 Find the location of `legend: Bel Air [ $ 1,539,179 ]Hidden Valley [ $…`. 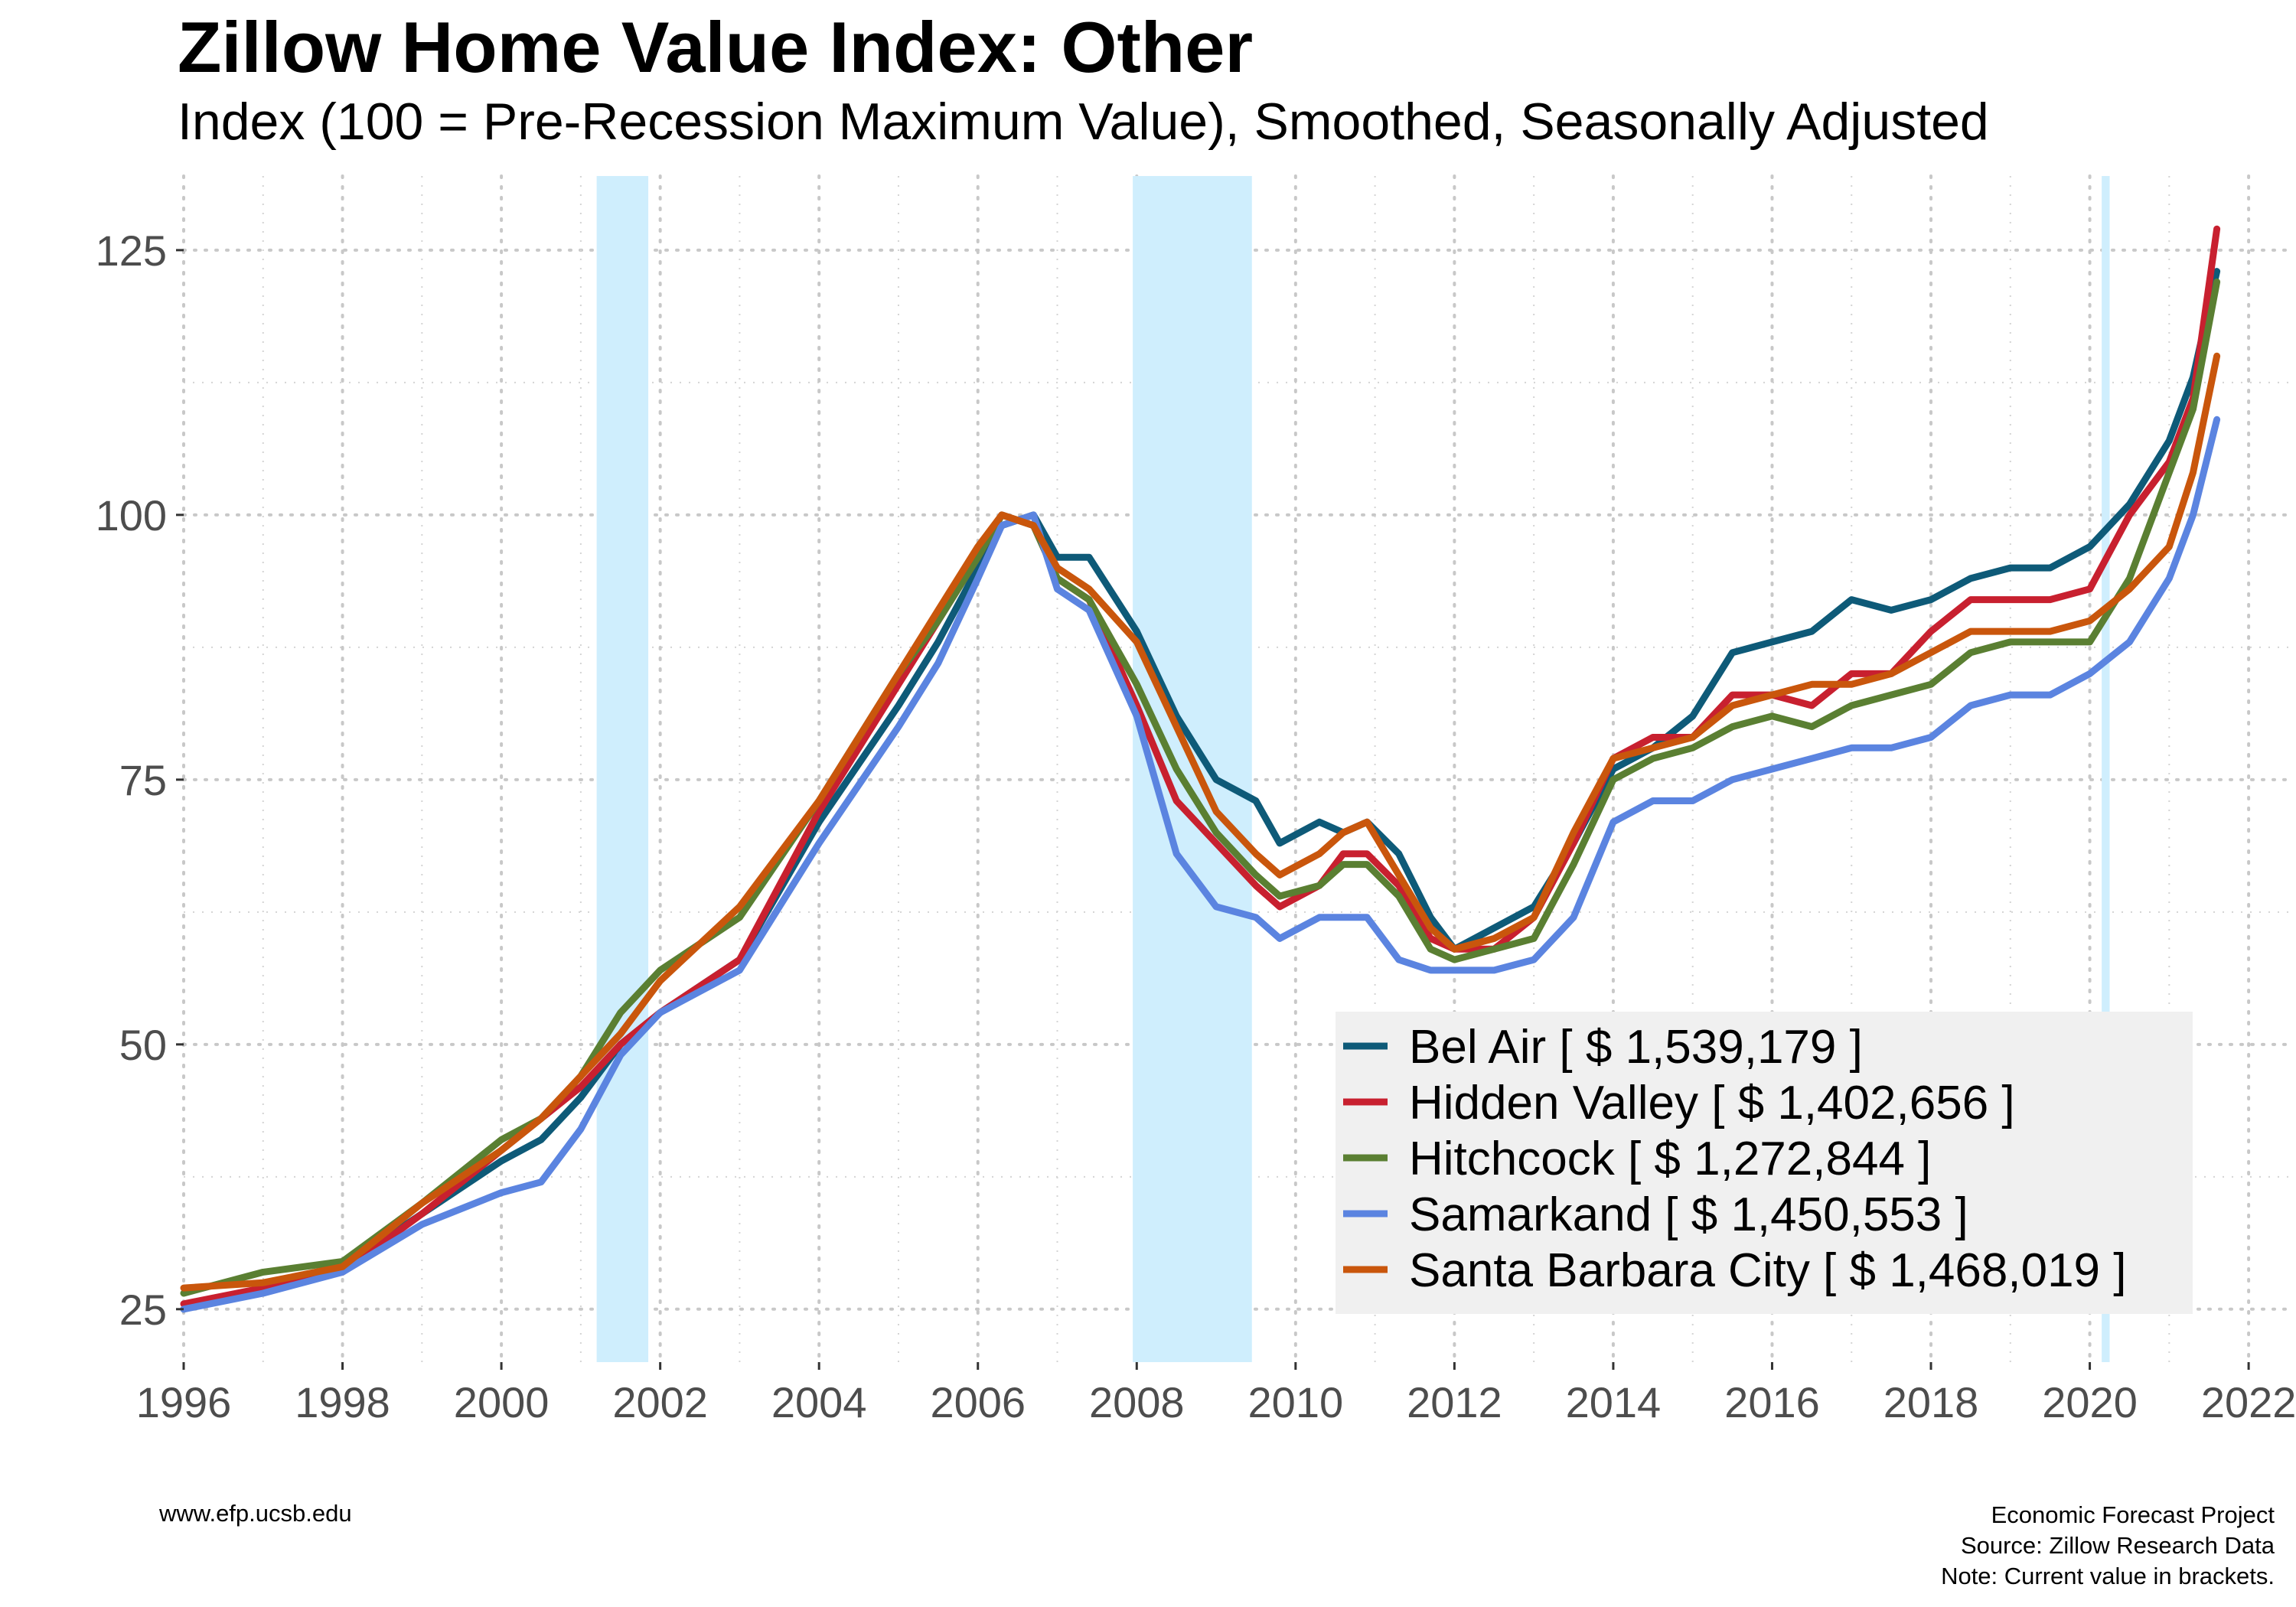

legend: Bel Air [ $ 1,539,179 ]Hidden Valley [ $… is located at coordinates (1734, 1159).